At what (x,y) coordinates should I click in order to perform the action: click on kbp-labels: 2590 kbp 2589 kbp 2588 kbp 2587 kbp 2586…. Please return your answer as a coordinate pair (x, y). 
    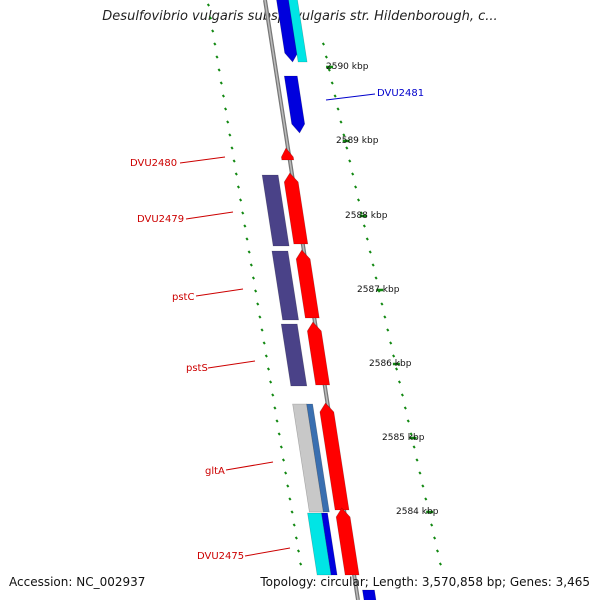
    Looking at the image, I should click on (382, 289).